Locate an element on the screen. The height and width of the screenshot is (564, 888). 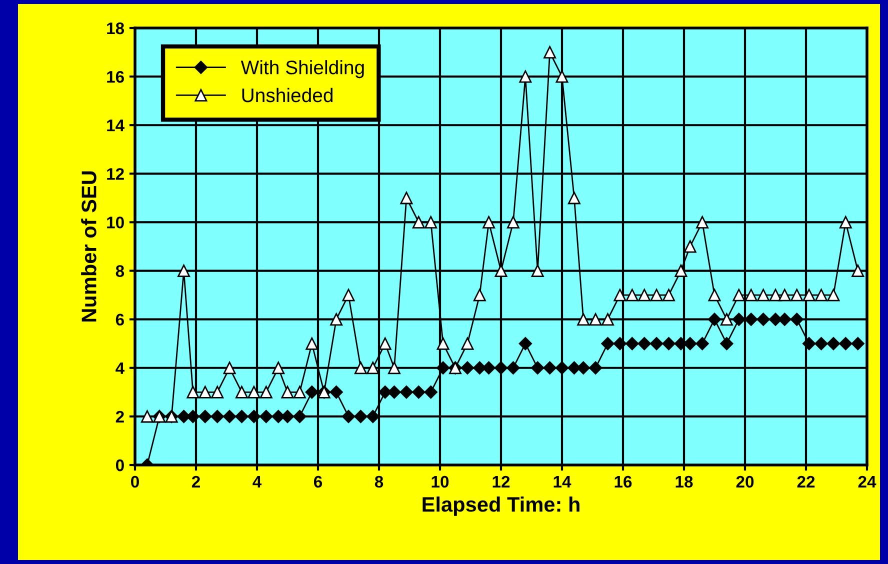
x-tick-label: 24 is located at coordinates (867, 482).